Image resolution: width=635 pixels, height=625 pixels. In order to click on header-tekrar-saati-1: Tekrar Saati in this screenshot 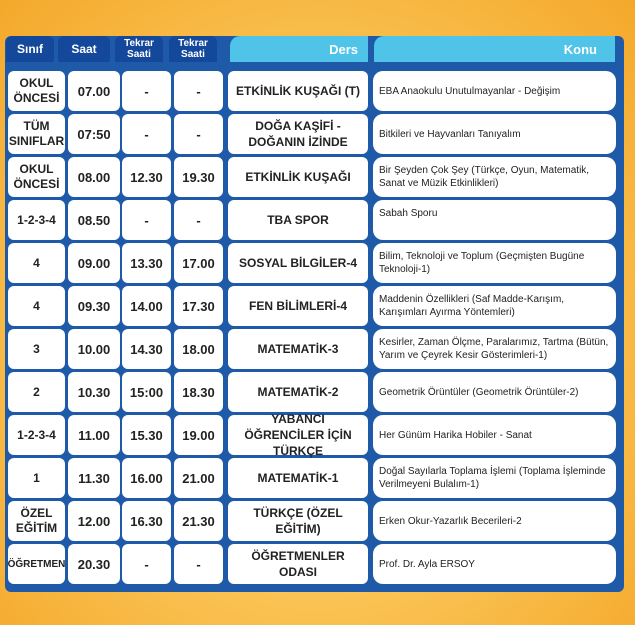, I will do `click(139, 49)`.